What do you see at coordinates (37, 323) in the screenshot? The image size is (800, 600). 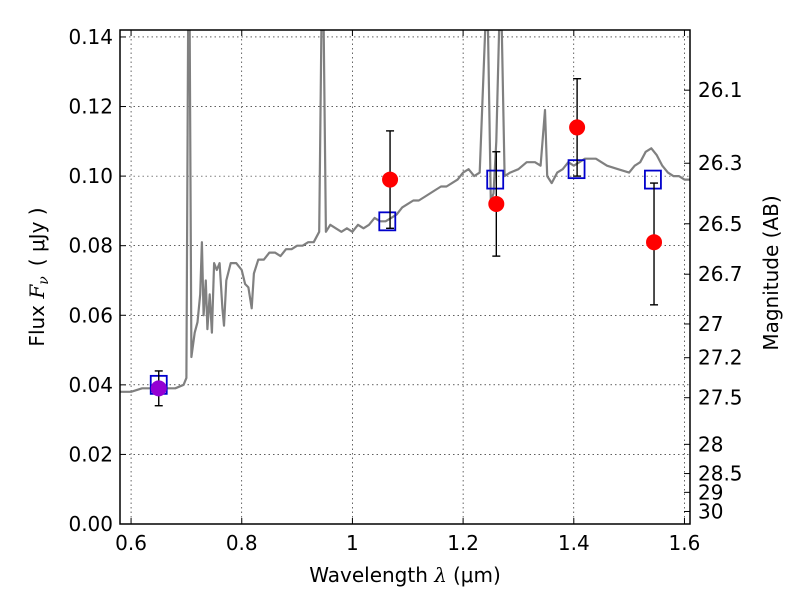 I see `y-axis-label-prefix: Flux` at bounding box center [37, 323].